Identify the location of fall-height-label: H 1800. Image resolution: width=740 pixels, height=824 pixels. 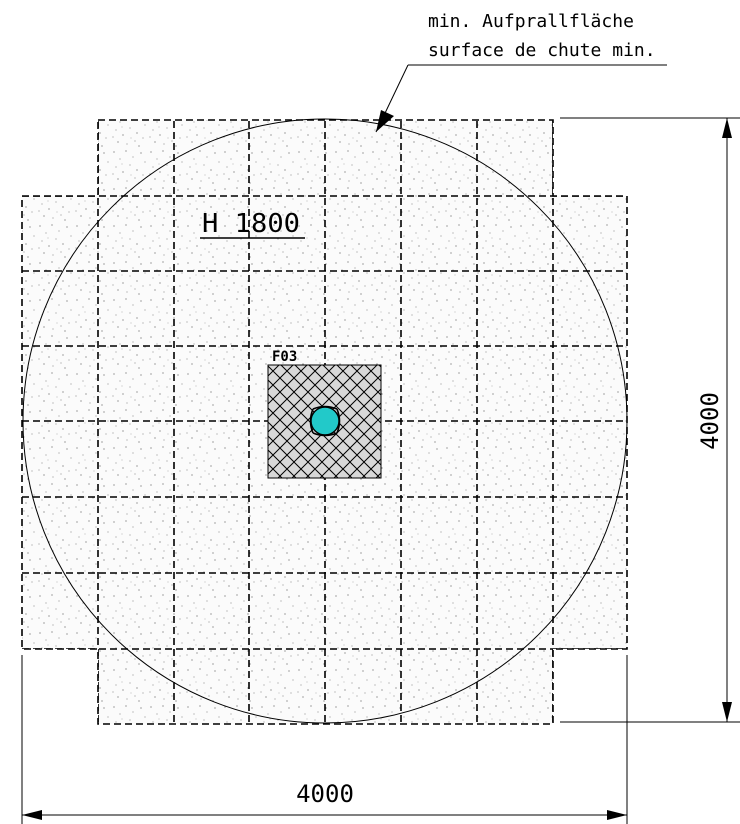
(251, 224).